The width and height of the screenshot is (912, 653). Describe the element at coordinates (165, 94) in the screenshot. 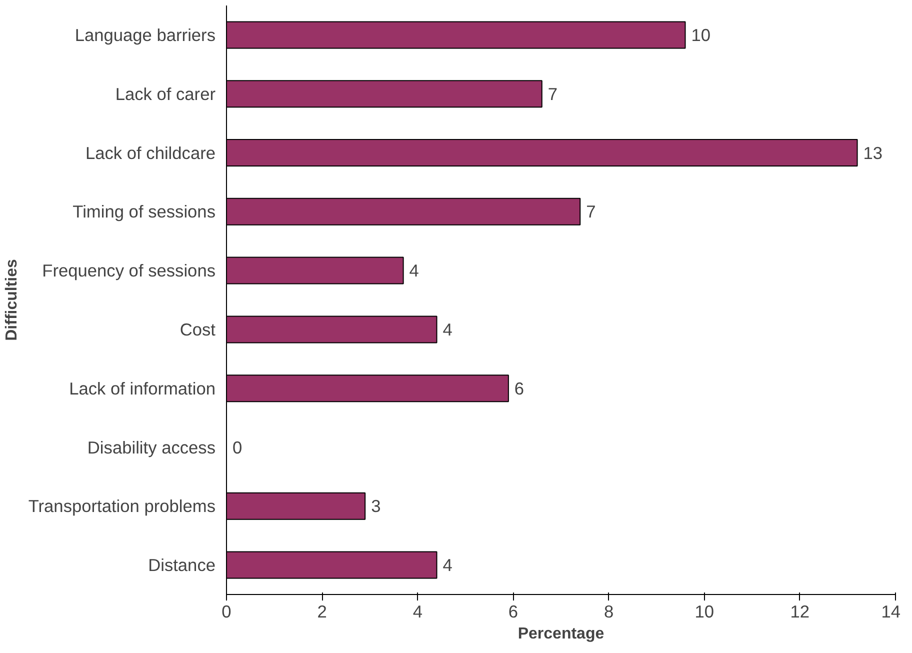

I see `y-tick-label: Lack of carer` at that location.